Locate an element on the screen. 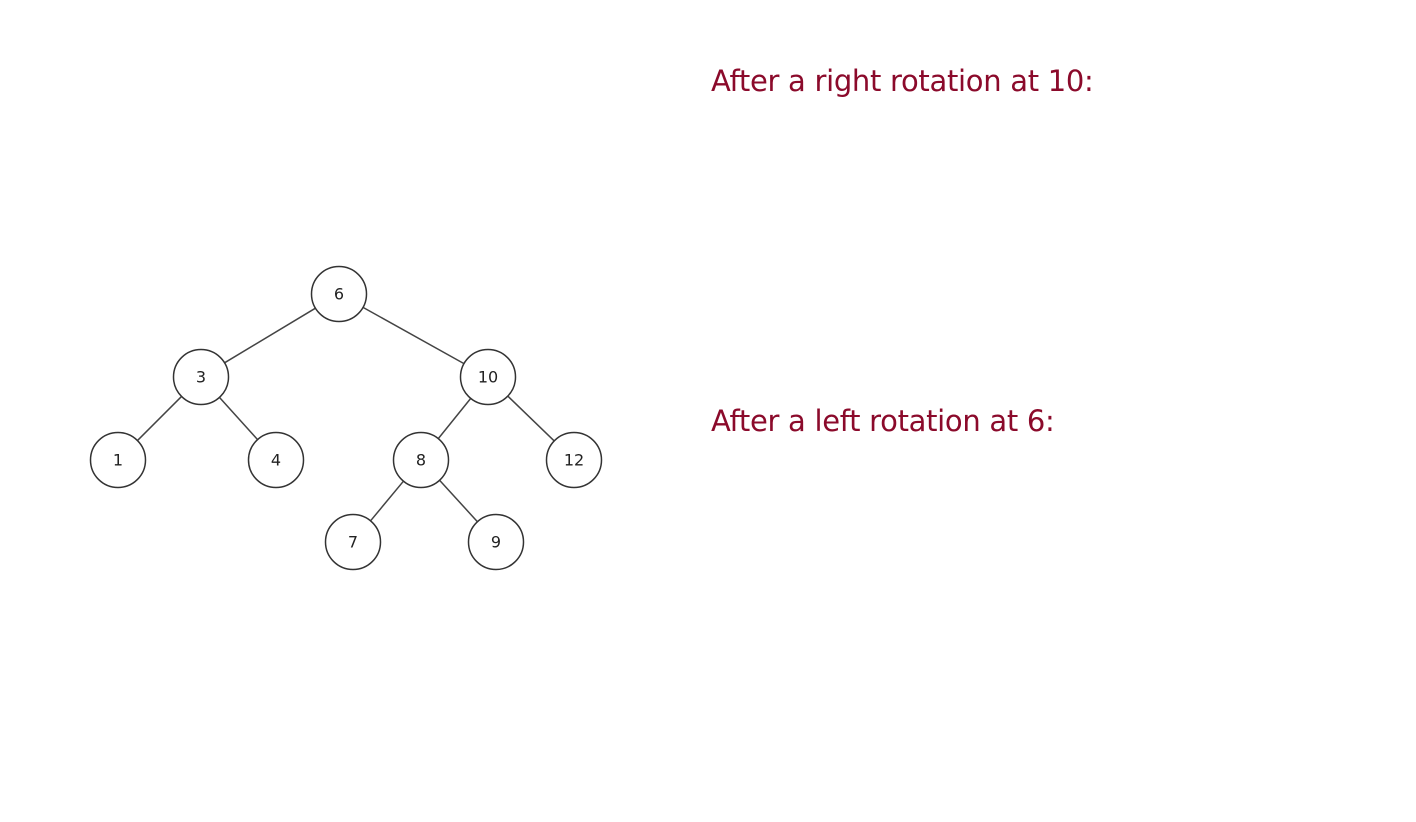 The width and height of the screenshot is (1416, 822). tree-node-7: 7 is located at coordinates (353, 542).